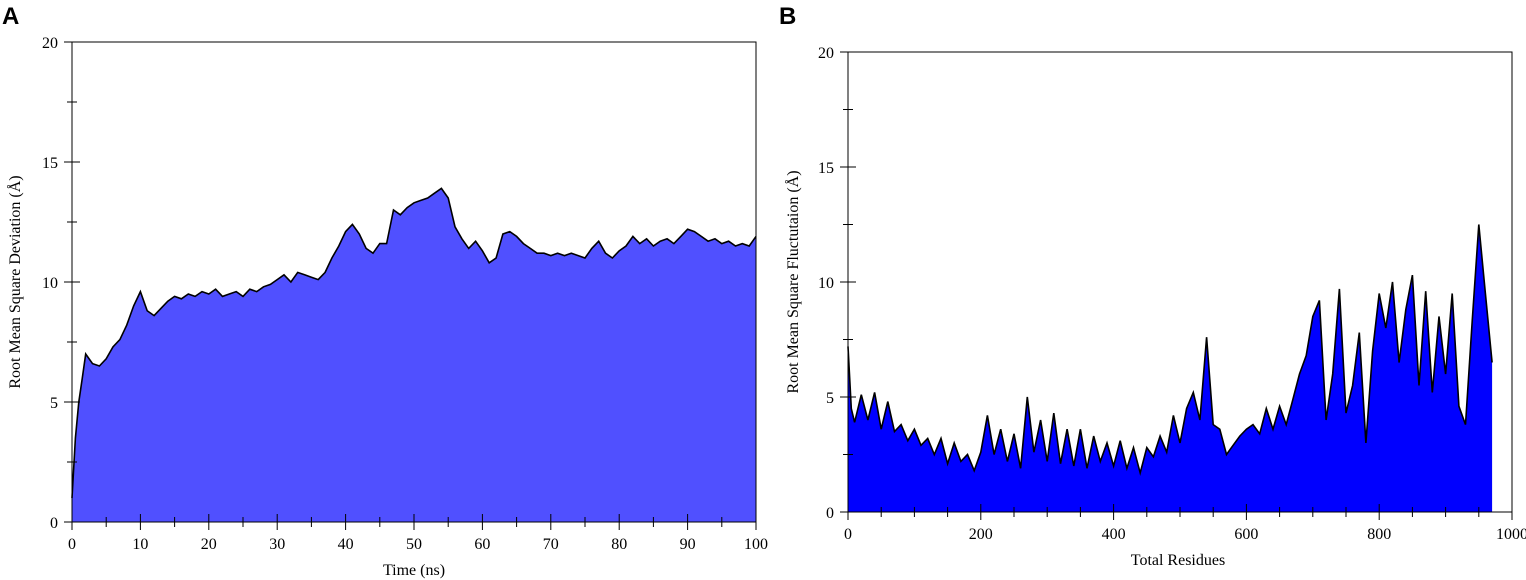 This screenshot has height=580, width=1526. Describe the element at coordinates (793, 281) in the screenshot. I see `y-axis-title-b: Root Mean Square Fluctutaion (Å)` at that location.